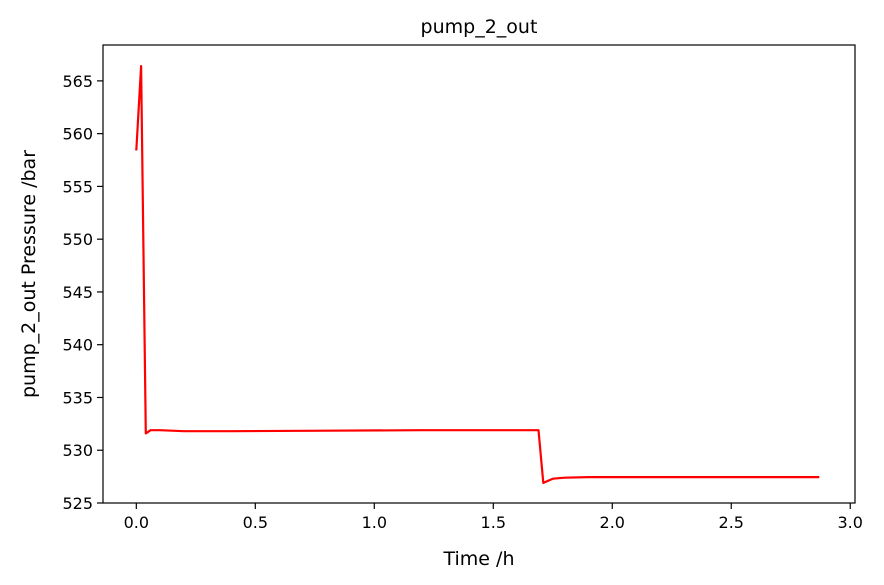 This screenshot has width=884, height=585. What do you see at coordinates (374, 522) in the screenshot?
I see `x-tick-label: 1.0` at bounding box center [374, 522].